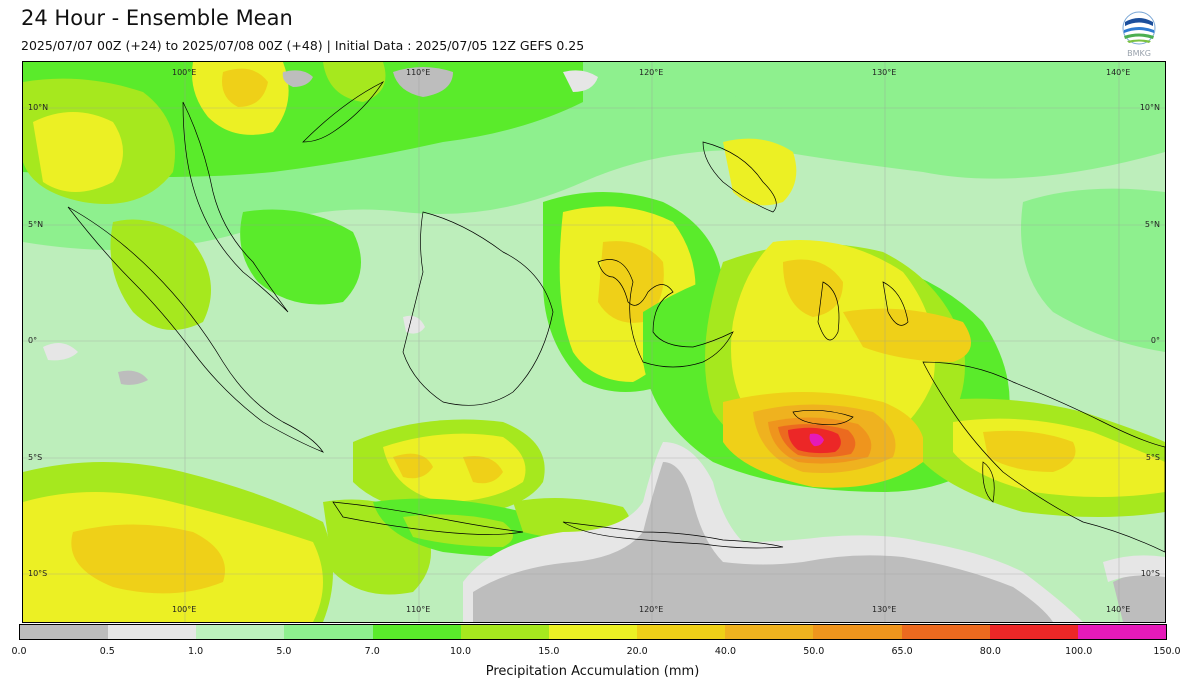 The image size is (1191, 690). What do you see at coordinates (902, 651) in the screenshot?
I see `colorbar-tick-label: 65.0` at bounding box center [902, 651].